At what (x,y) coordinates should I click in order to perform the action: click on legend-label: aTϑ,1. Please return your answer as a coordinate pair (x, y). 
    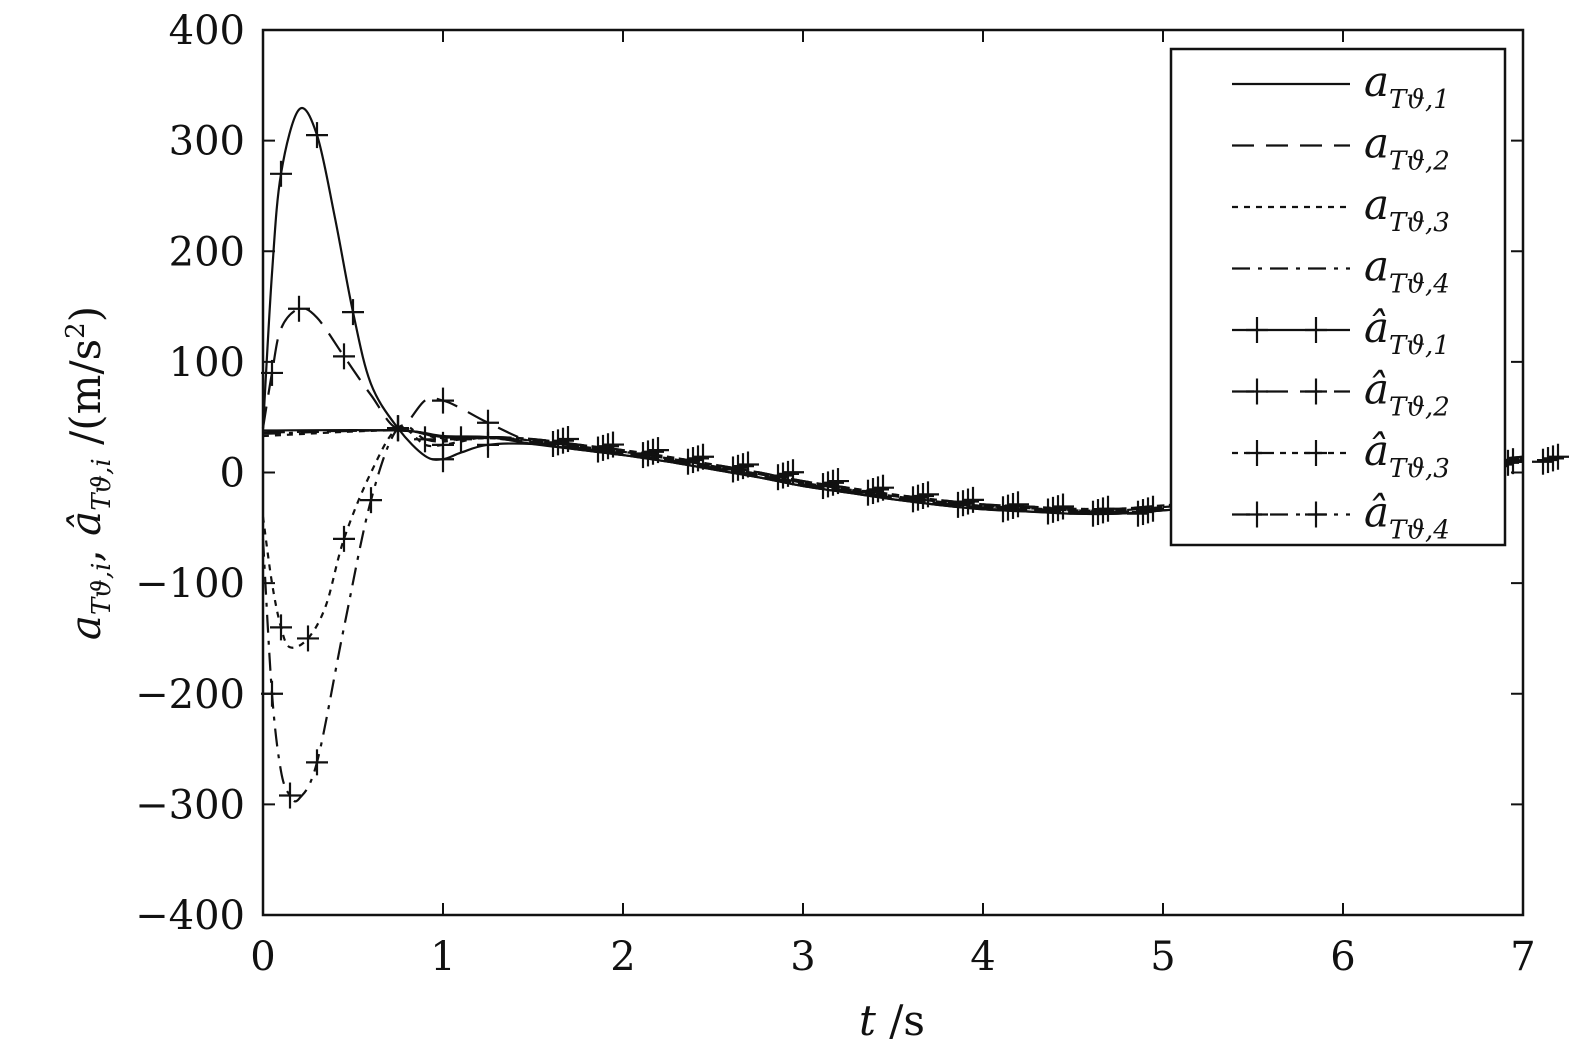
    Looking at the image, I should click on (1407, 86).